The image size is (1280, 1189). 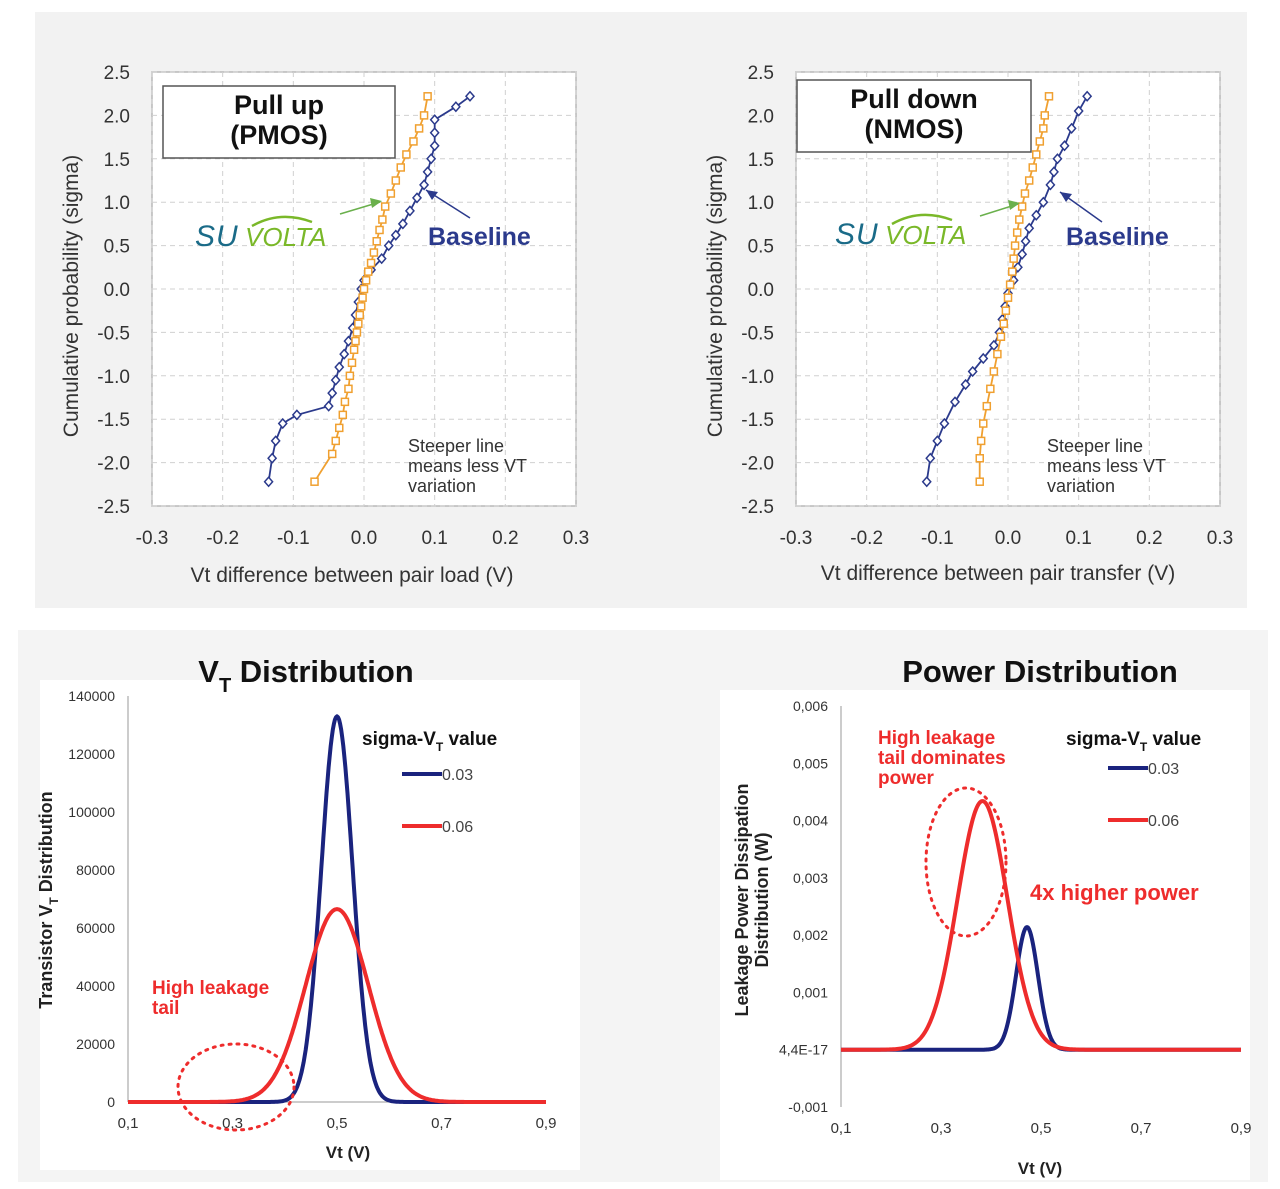 What do you see at coordinates (337, 1005) in the screenshot?
I see `series-line-0.06` at bounding box center [337, 1005].